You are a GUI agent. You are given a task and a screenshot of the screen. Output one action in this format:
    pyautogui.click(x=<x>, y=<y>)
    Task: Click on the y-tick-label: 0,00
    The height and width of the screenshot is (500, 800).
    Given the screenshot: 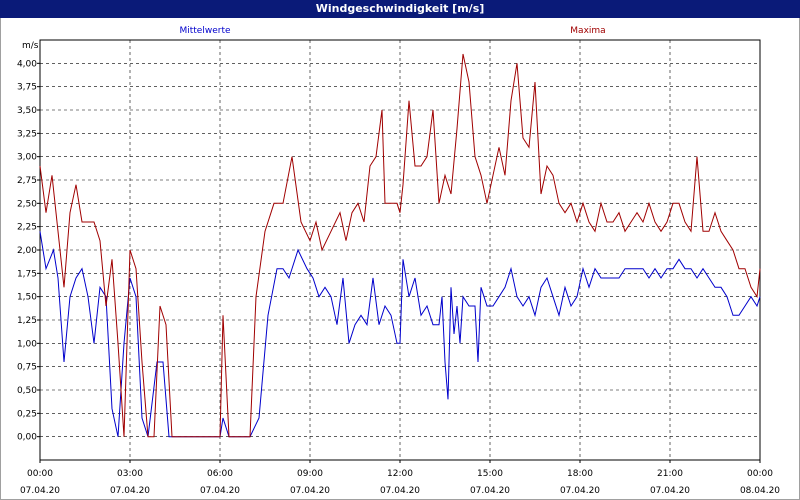 What is the action you would take?
    pyautogui.click(x=27, y=438)
    